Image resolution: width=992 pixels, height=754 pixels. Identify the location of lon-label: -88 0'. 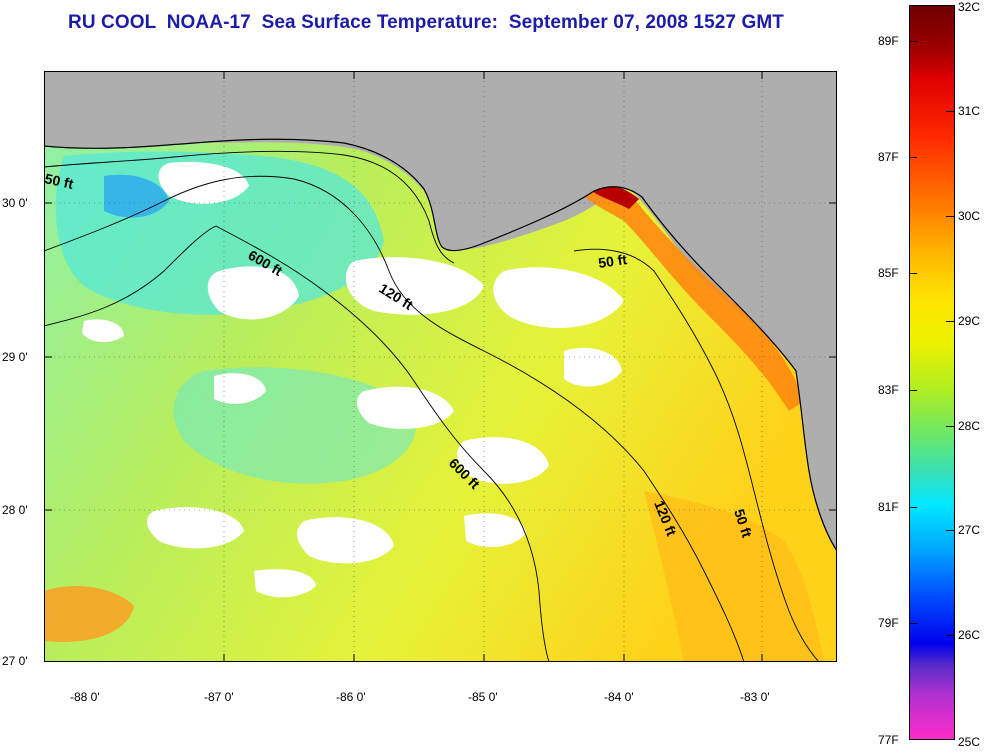
(85, 697).